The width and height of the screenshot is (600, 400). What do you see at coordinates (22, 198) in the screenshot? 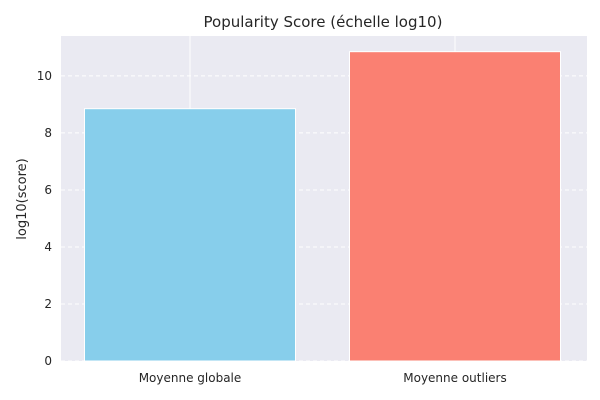
I see `y-axis-label: log10(score)` at bounding box center [22, 198].